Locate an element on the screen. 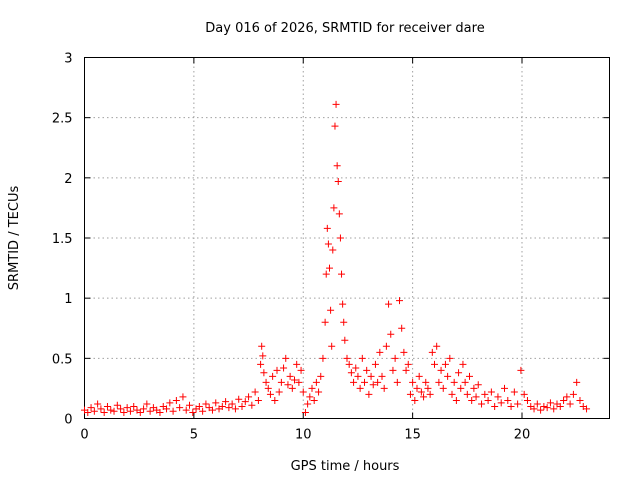 Image resolution: width=640 pixels, height=480 pixels. x-tick-label: 0 is located at coordinates (84, 435).